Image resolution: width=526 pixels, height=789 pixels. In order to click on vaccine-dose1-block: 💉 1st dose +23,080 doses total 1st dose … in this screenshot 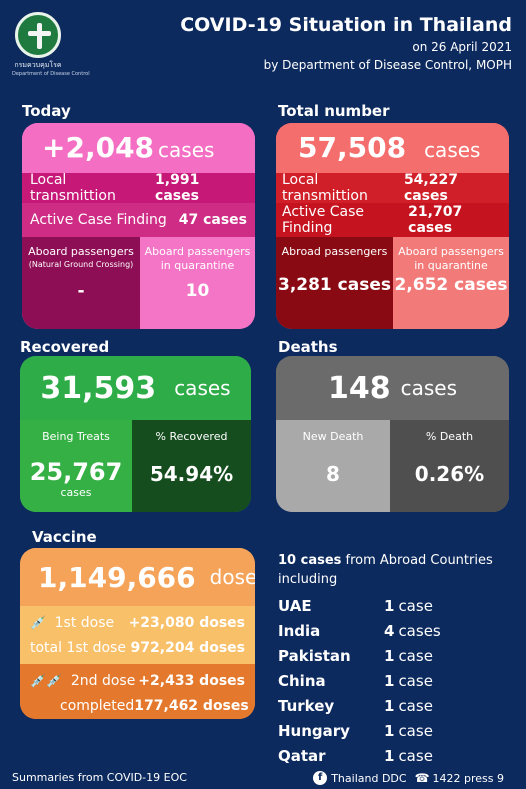, I will do `click(137, 635)`.